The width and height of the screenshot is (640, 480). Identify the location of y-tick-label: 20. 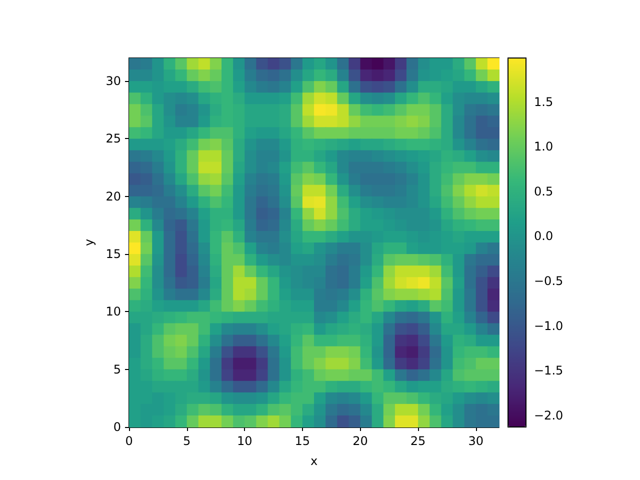
(113, 196).